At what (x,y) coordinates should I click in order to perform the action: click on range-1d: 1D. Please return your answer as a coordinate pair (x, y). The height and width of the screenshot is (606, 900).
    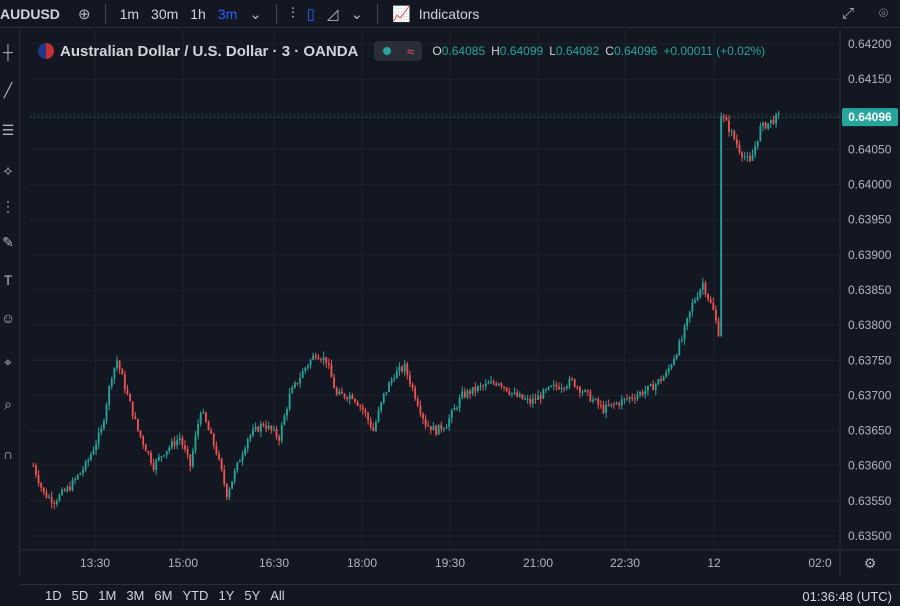
    Looking at the image, I should click on (53, 595).